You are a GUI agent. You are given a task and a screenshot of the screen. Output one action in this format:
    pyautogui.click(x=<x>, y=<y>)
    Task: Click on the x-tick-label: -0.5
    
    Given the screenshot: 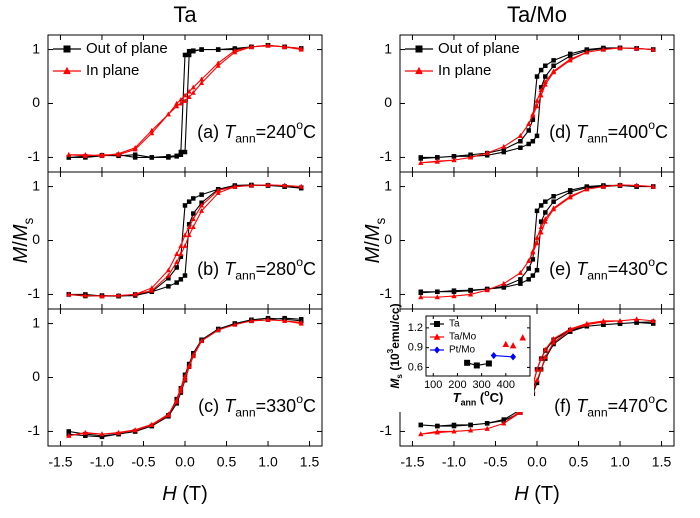 What is the action you would take?
    pyautogui.click(x=495, y=462)
    